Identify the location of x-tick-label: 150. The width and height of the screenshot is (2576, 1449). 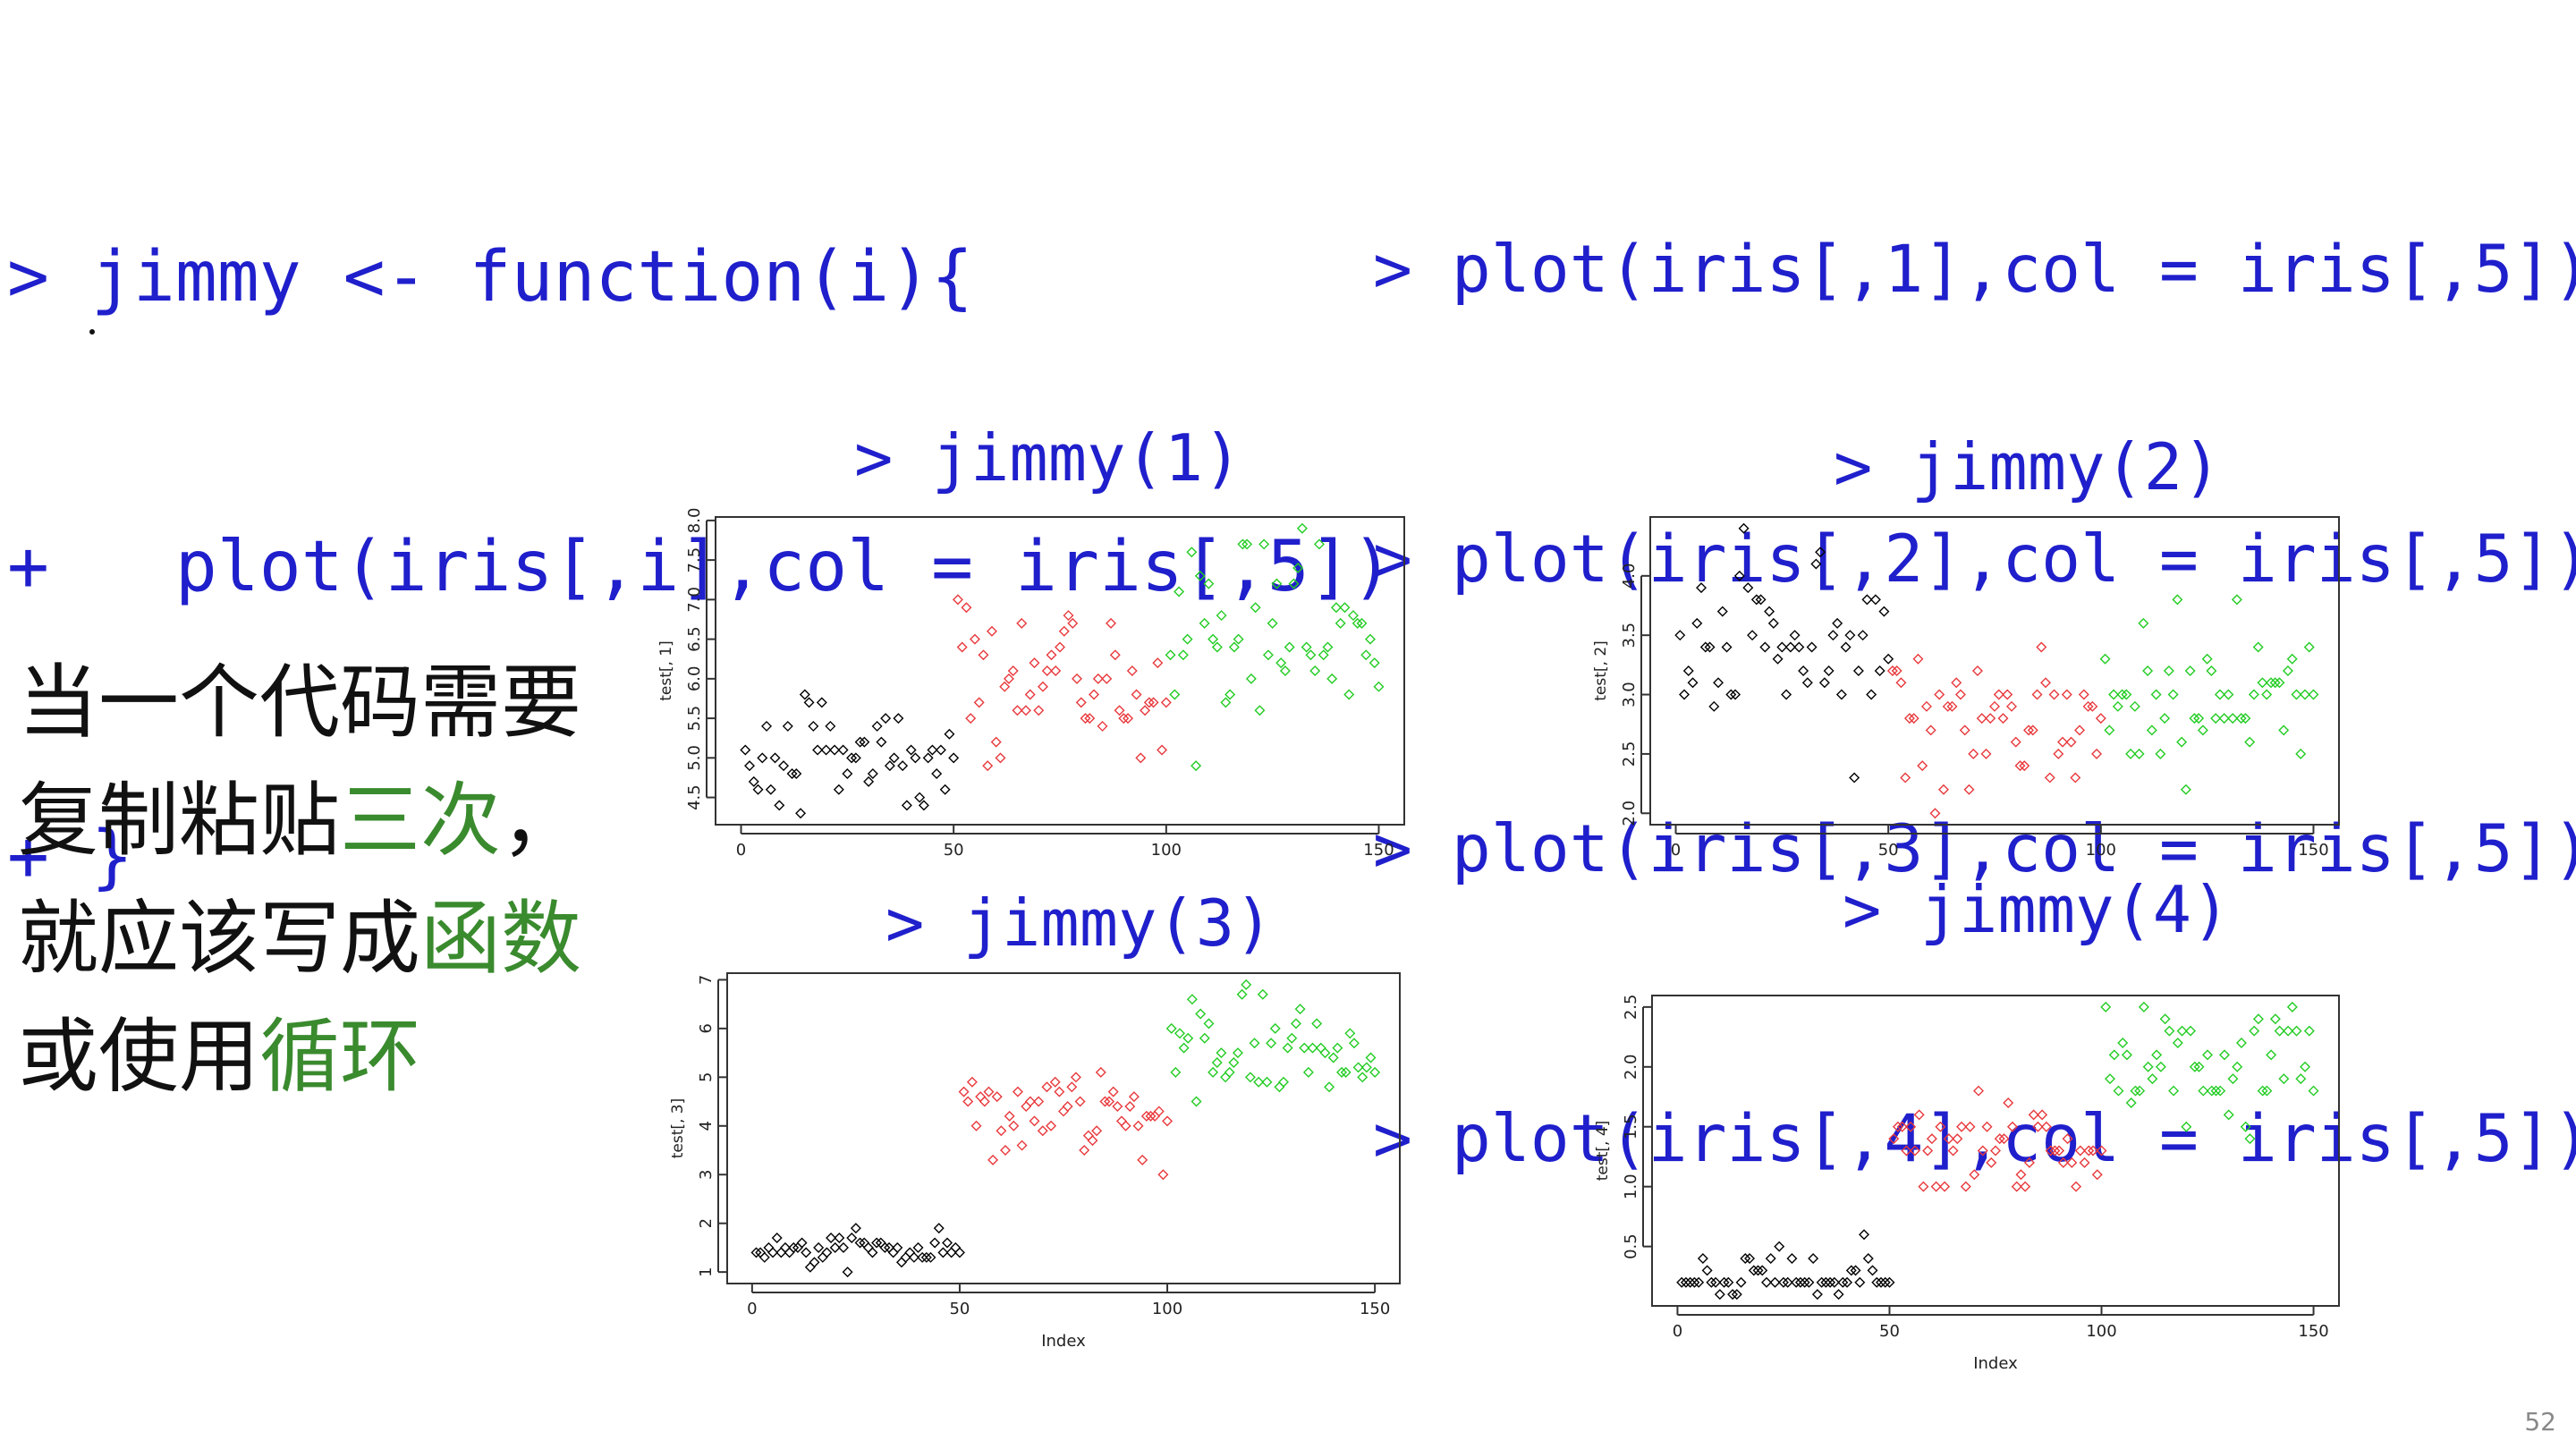
(2313, 850).